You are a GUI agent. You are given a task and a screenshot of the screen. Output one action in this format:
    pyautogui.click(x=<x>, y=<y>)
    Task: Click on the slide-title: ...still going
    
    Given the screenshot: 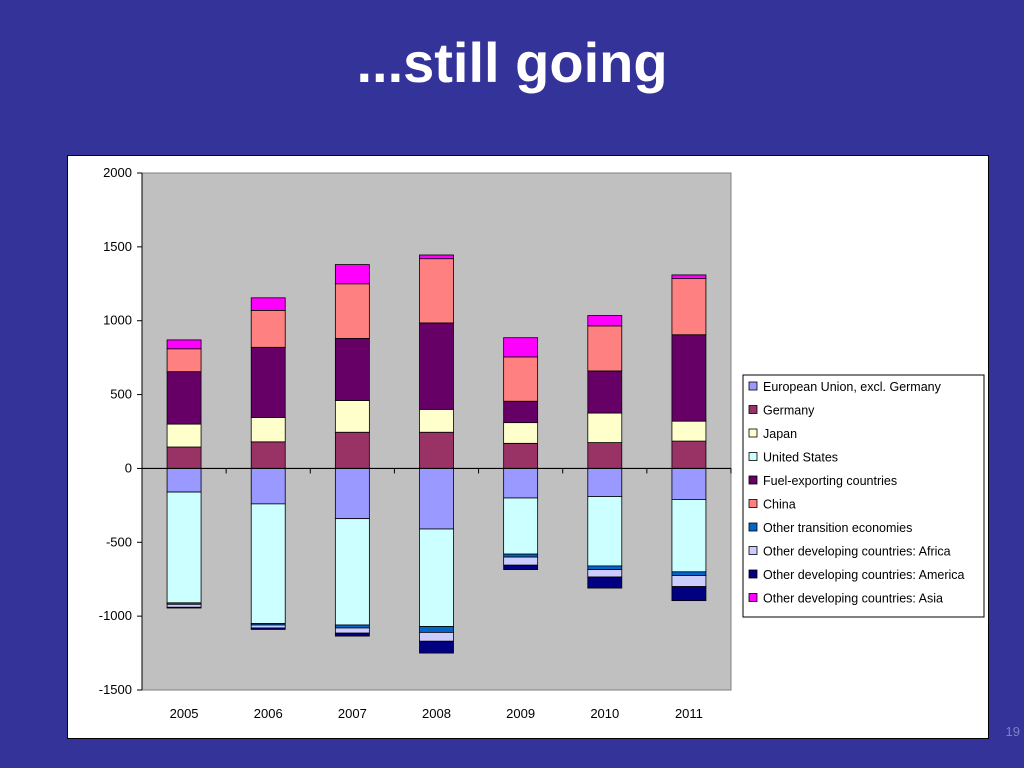 What is the action you would take?
    pyautogui.click(x=512, y=62)
    